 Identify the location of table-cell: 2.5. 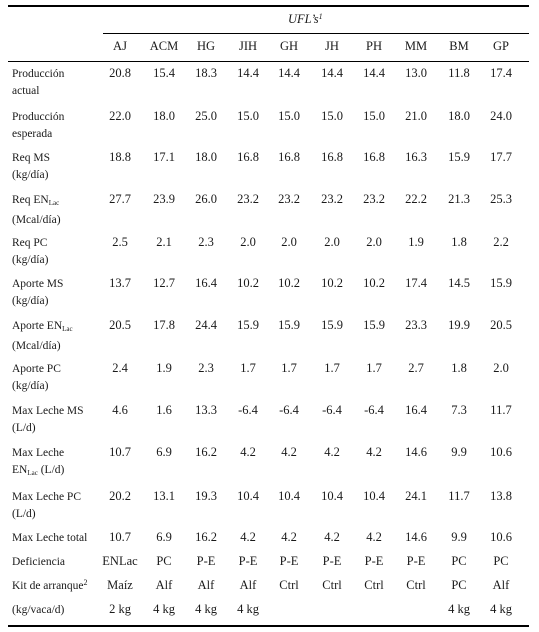
(120, 242).